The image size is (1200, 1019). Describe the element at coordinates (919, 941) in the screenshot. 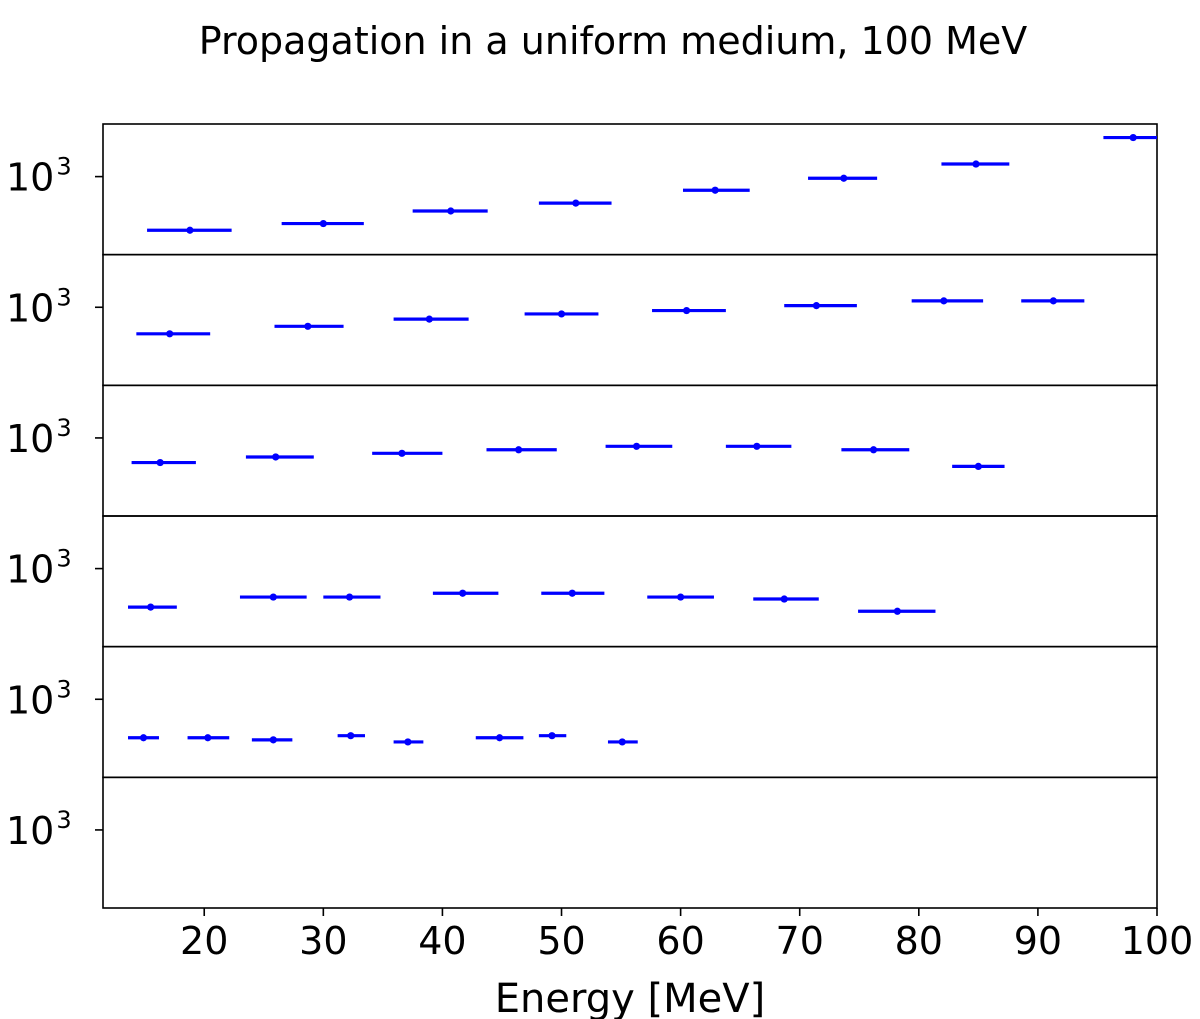

I see `x-tick-label: 80` at that location.